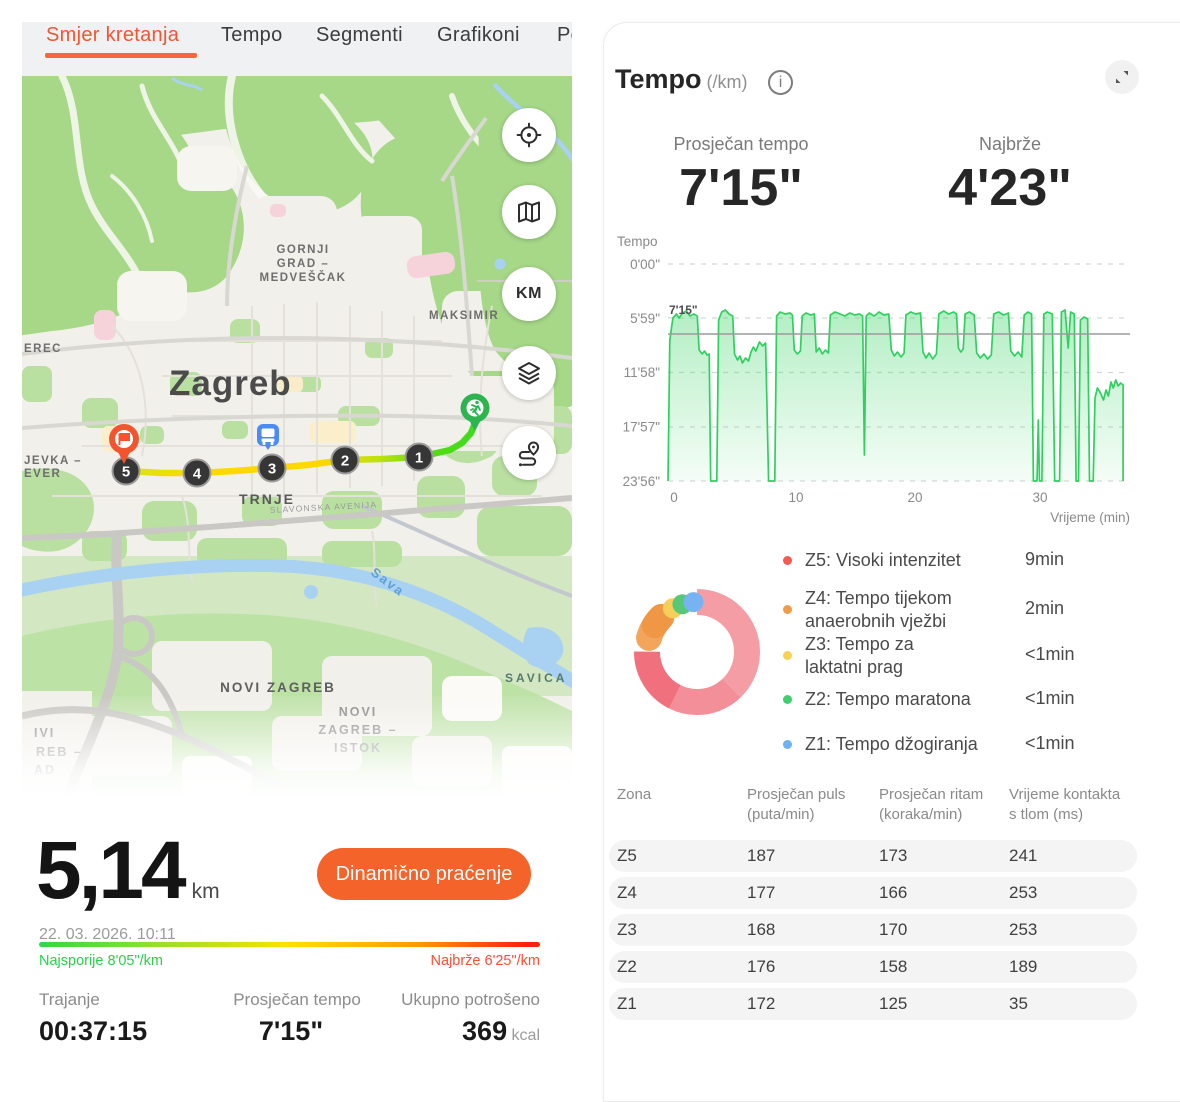  Describe the element at coordinates (642, 481) in the screenshot. I see `svg-text: 23'56"` at that location.